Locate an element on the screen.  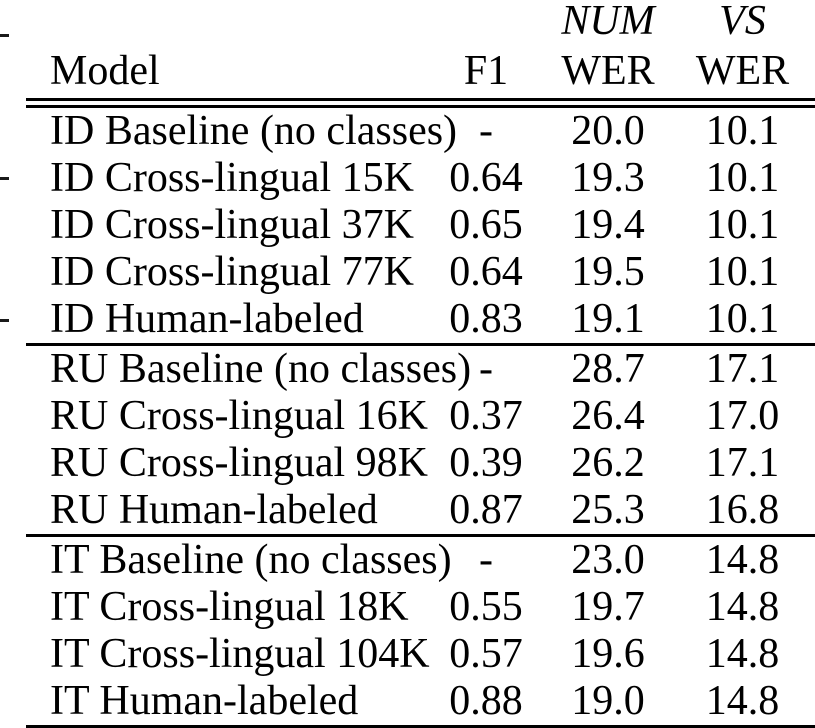
f1-cell: 0.87 is located at coordinates (486, 510).